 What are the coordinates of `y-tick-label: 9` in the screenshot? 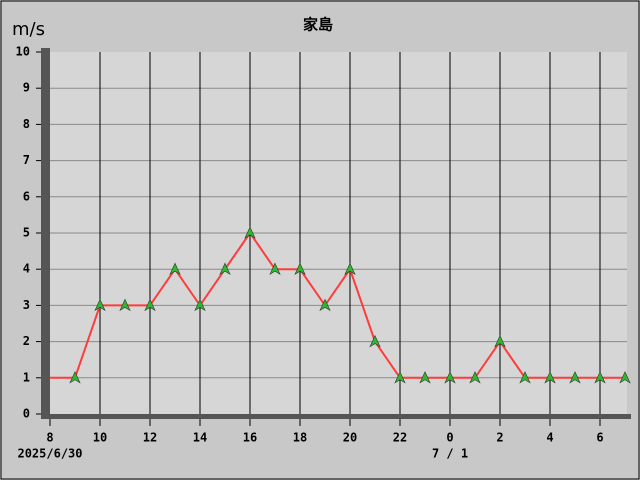 It's located at (26, 88).